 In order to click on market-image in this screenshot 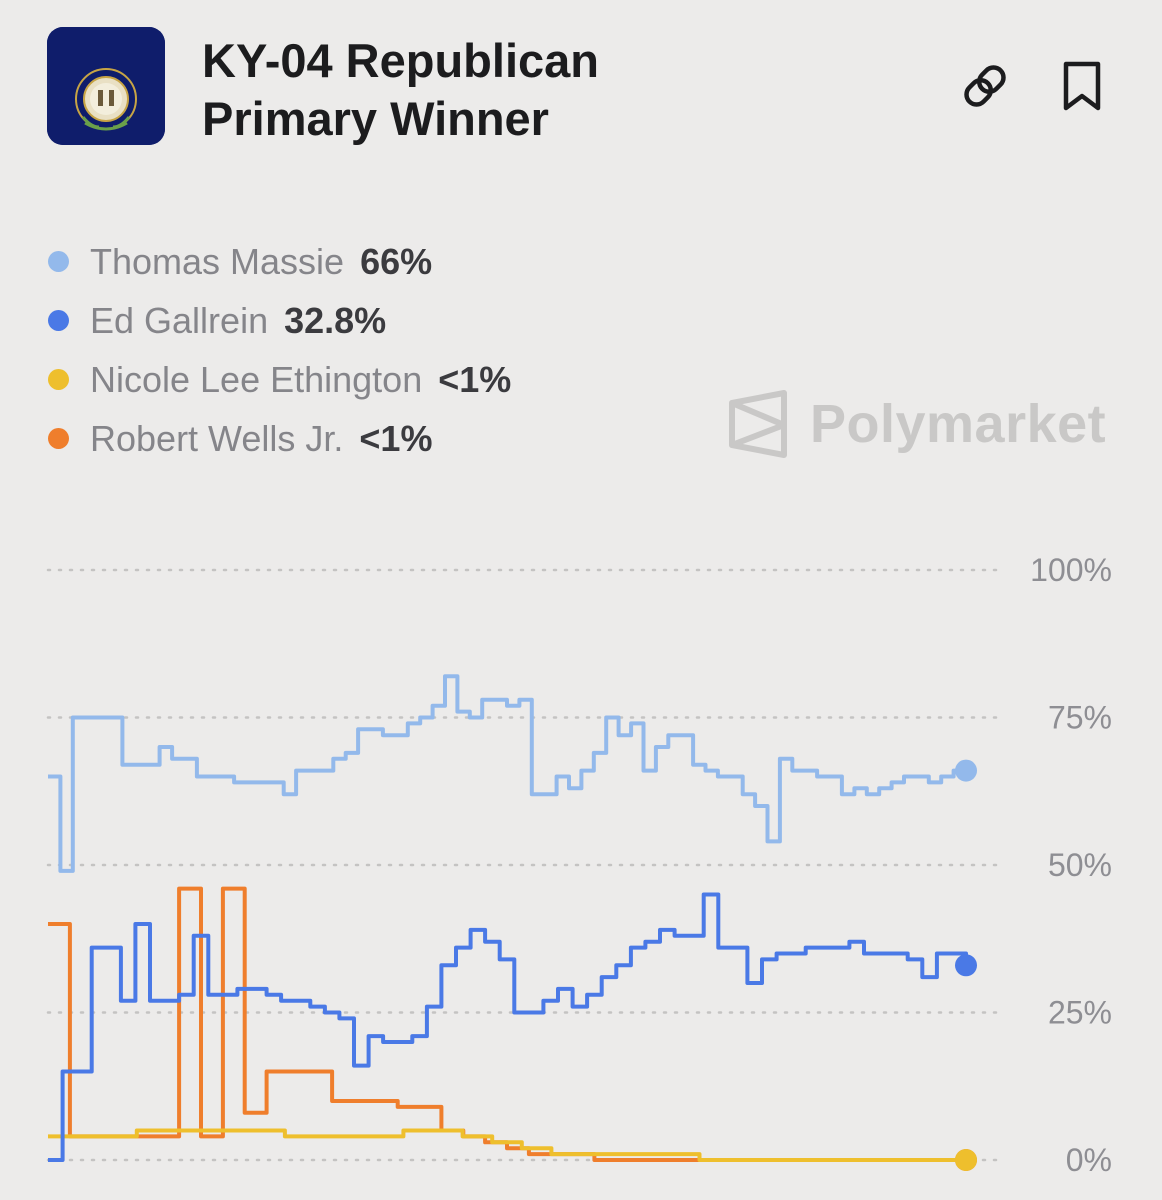, I will do `click(106, 86)`.